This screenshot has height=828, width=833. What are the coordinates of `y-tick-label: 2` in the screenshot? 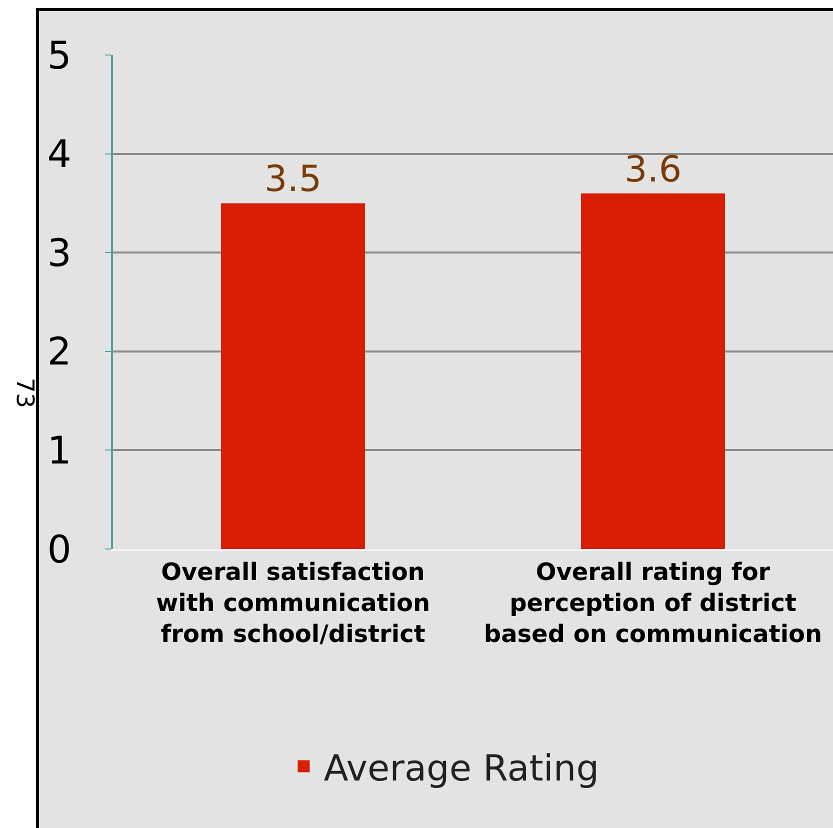 It's located at (59, 352).